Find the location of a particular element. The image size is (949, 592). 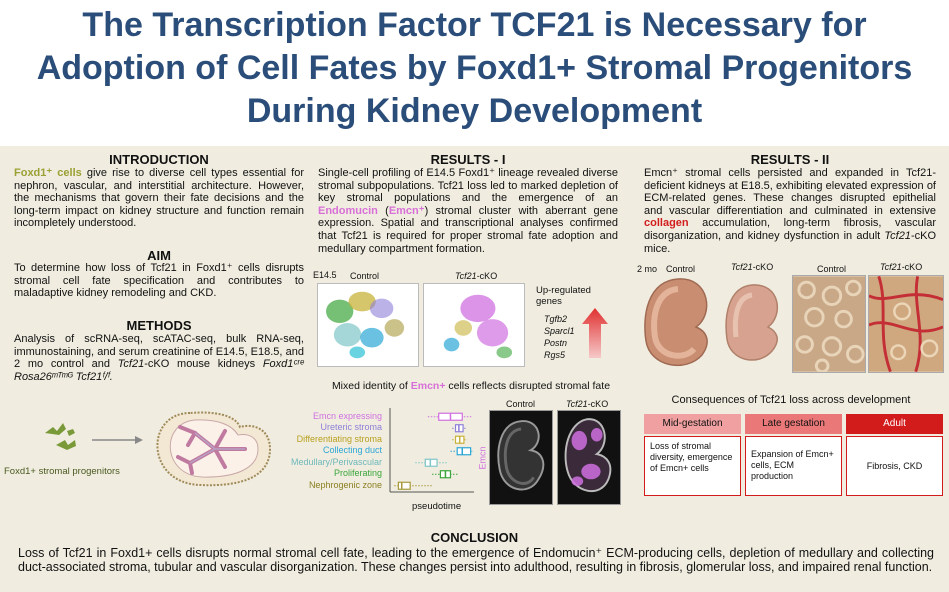

pseudotime-label: pseudotime is located at coordinates (437, 506).